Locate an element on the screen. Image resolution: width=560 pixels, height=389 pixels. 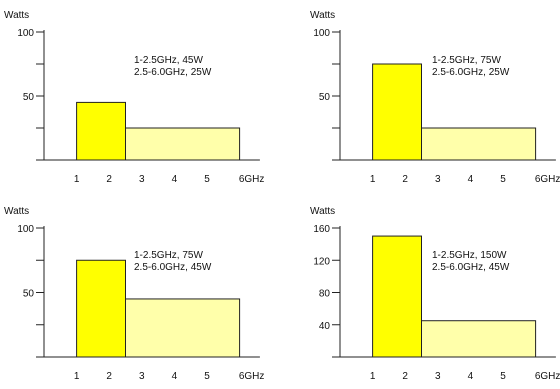
y-tick-label: 160 is located at coordinates (321, 229).